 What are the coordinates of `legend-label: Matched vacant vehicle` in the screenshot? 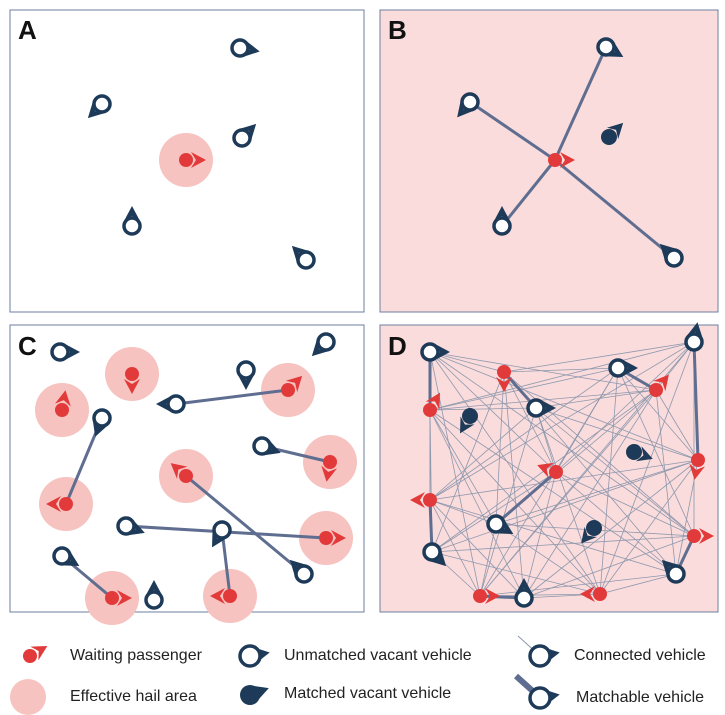 It's located at (367, 693).